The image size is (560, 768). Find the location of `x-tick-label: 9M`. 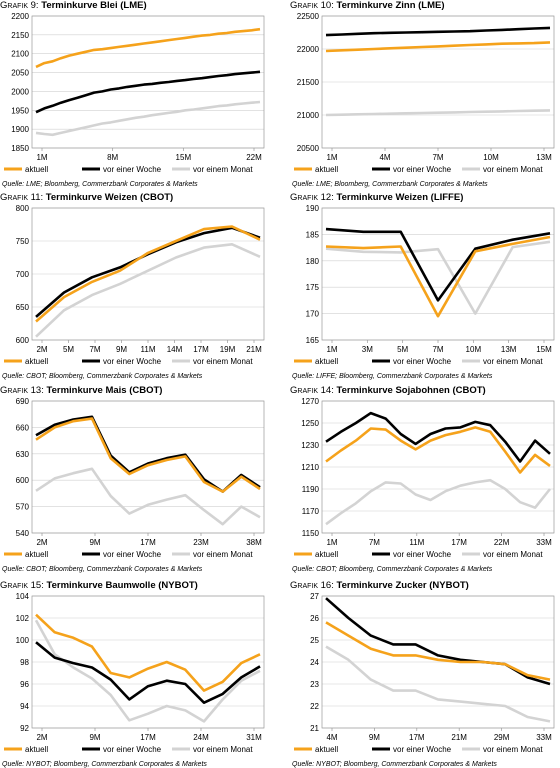

x-tick-label: 9M is located at coordinates (94, 542).